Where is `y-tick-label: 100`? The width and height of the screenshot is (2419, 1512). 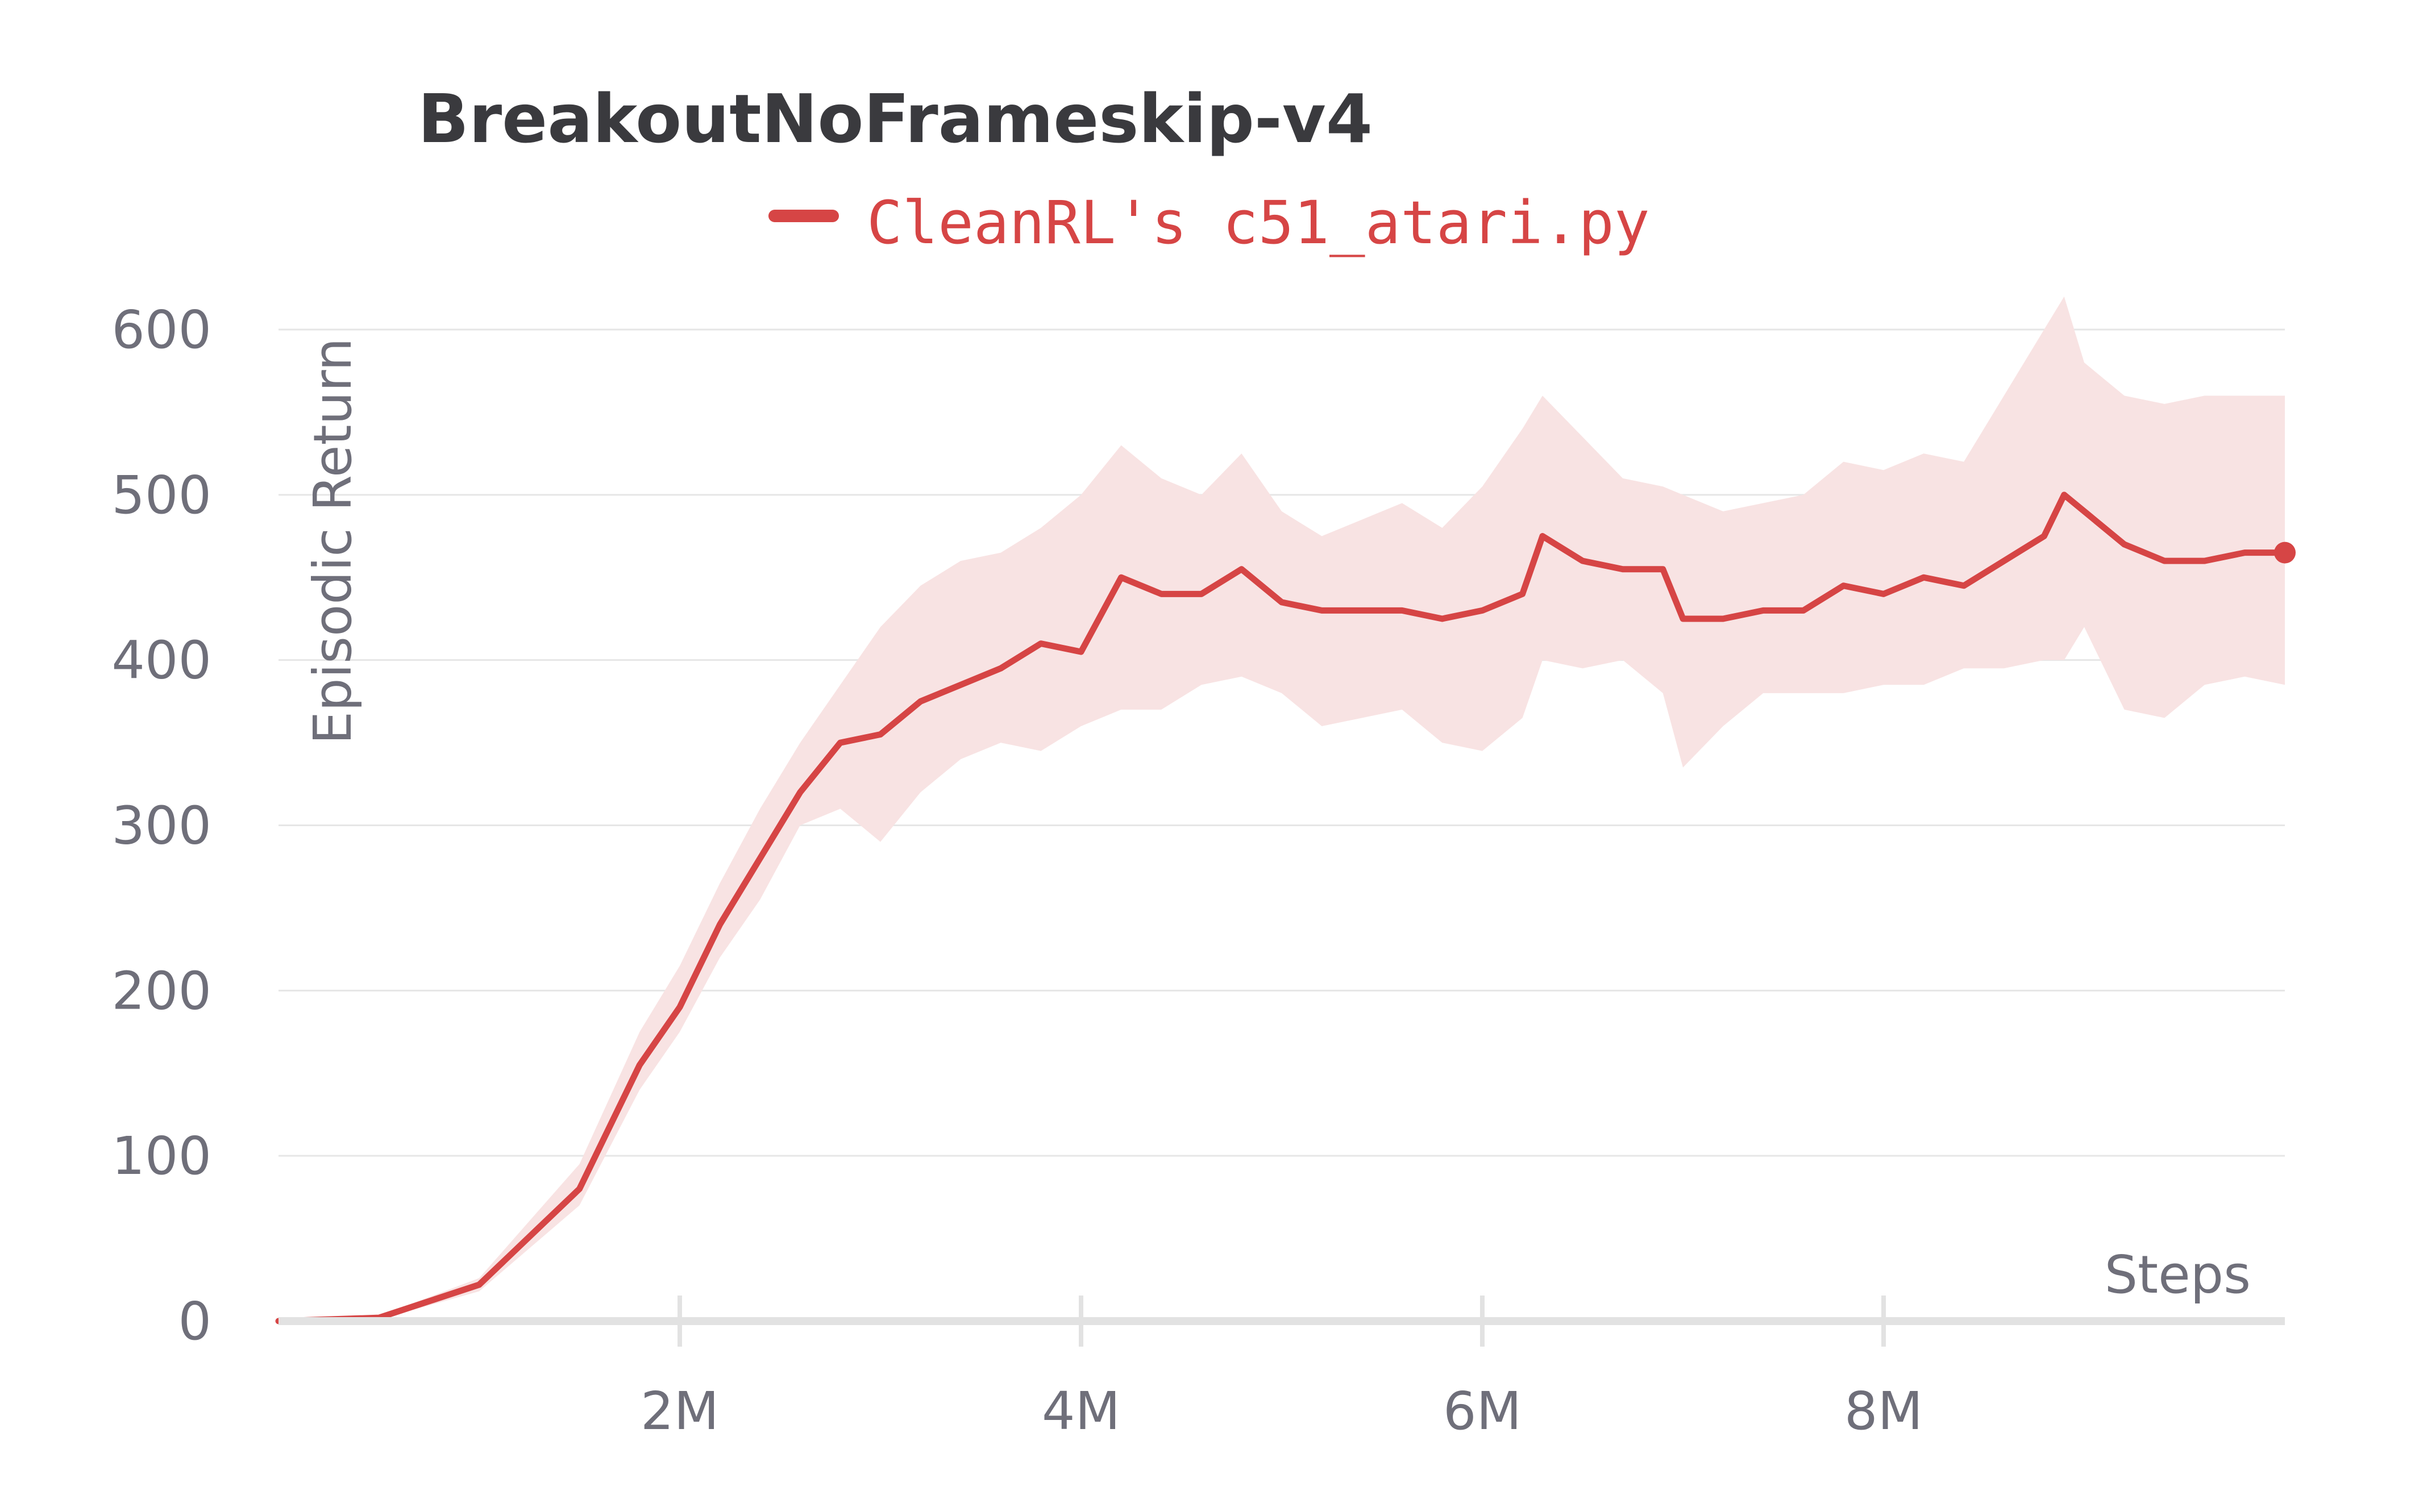 y-tick-label: 100 is located at coordinates (161, 1156).